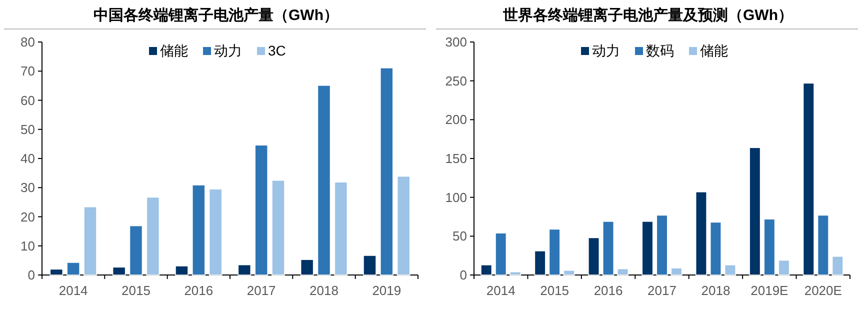  What do you see at coordinates (277, 50) in the screenshot?
I see `legend-label: 3C` at bounding box center [277, 50].